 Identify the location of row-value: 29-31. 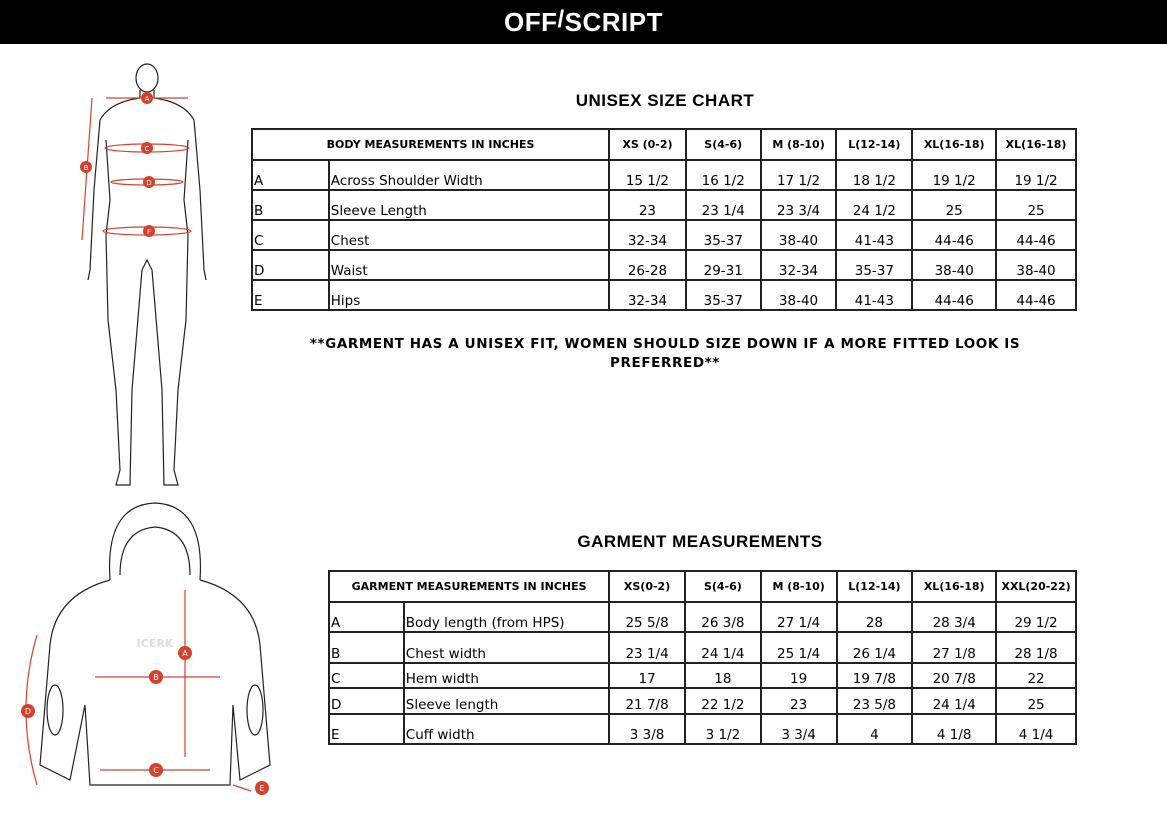
(723, 265).